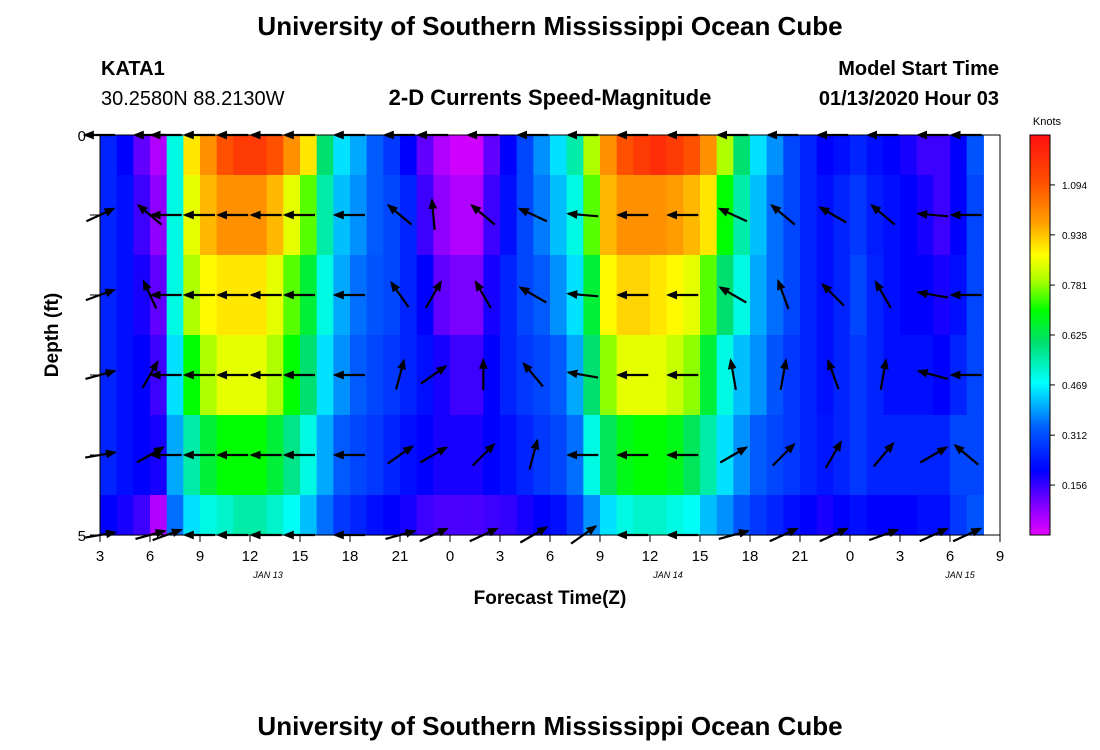 Image resolution: width=1100 pixels, height=750 pixels. I want to click on x-tick-label: 6, so click(150, 556).